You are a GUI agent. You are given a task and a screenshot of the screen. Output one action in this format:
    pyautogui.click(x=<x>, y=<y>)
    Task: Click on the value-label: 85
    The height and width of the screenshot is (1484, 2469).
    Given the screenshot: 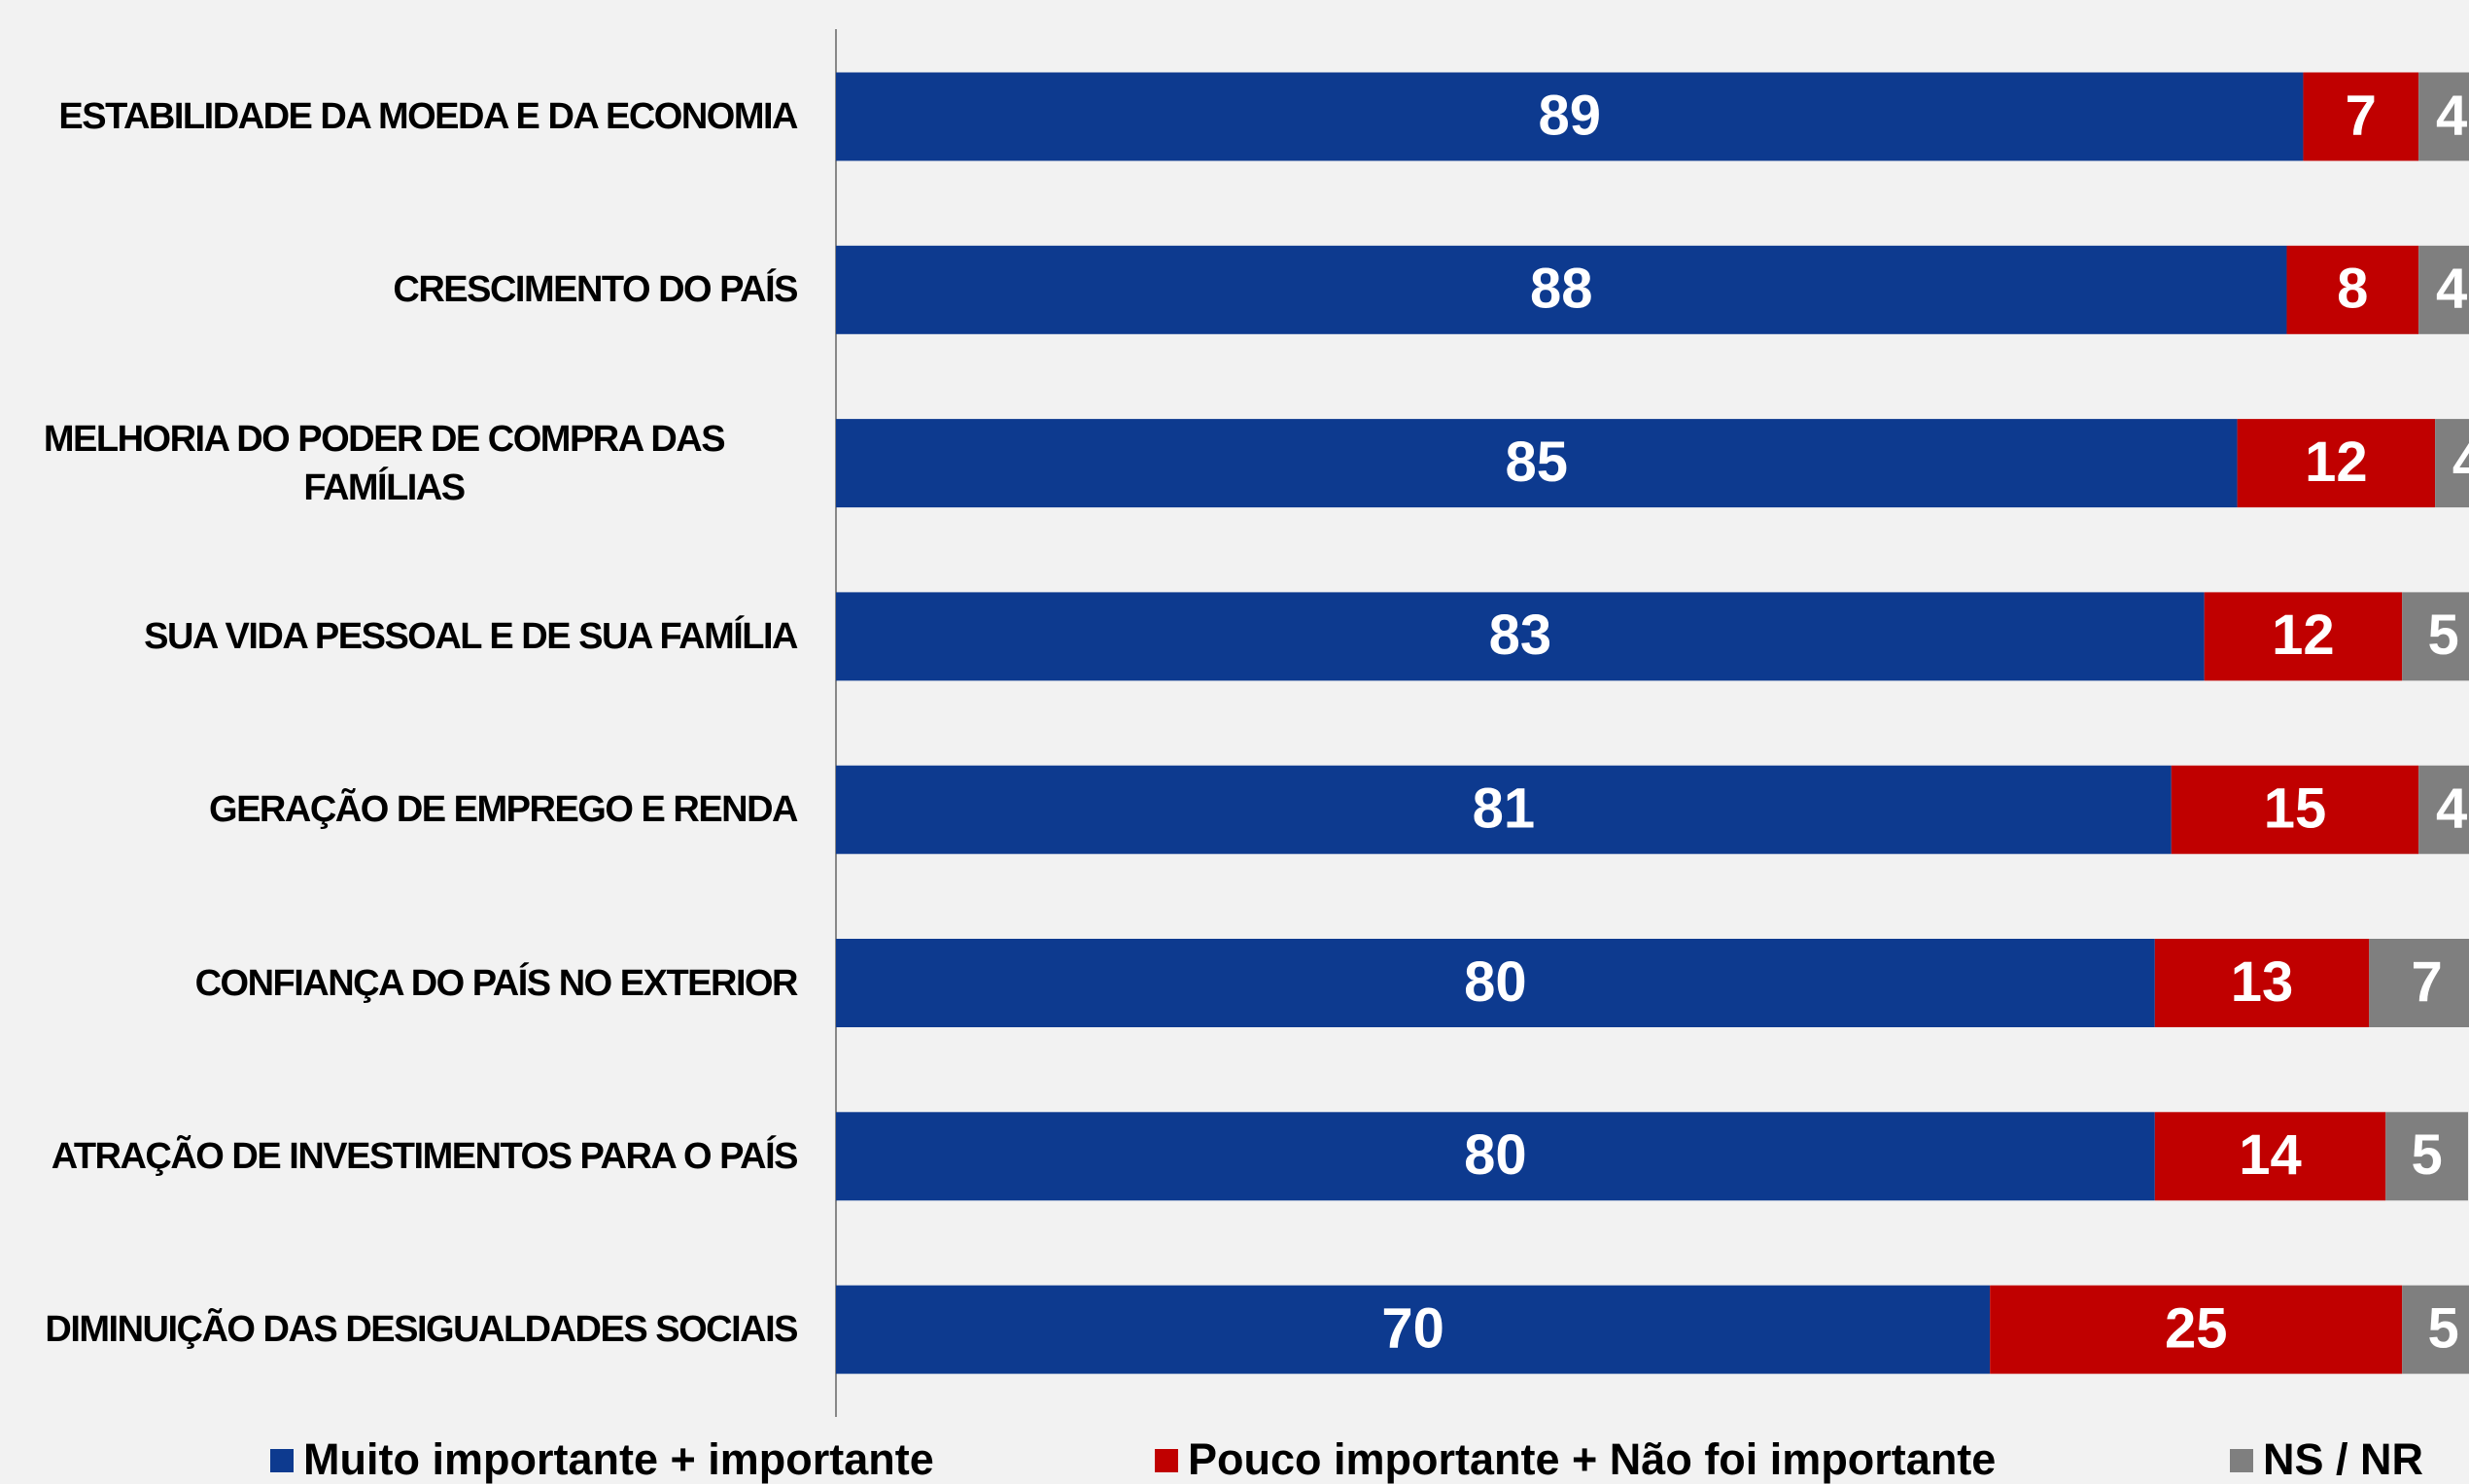 What is the action you would take?
    pyautogui.click(x=1537, y=462)
    